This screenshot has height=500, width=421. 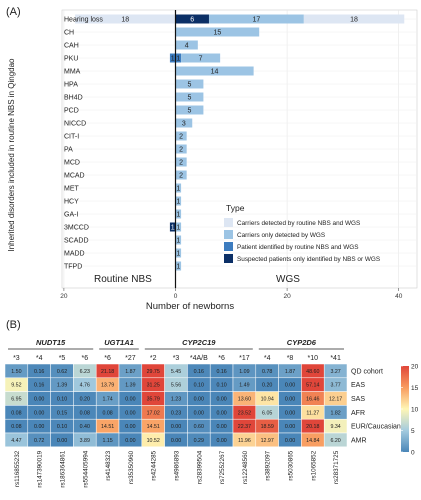 I want to click on category-label: MCD, so click(x=72, y=163).